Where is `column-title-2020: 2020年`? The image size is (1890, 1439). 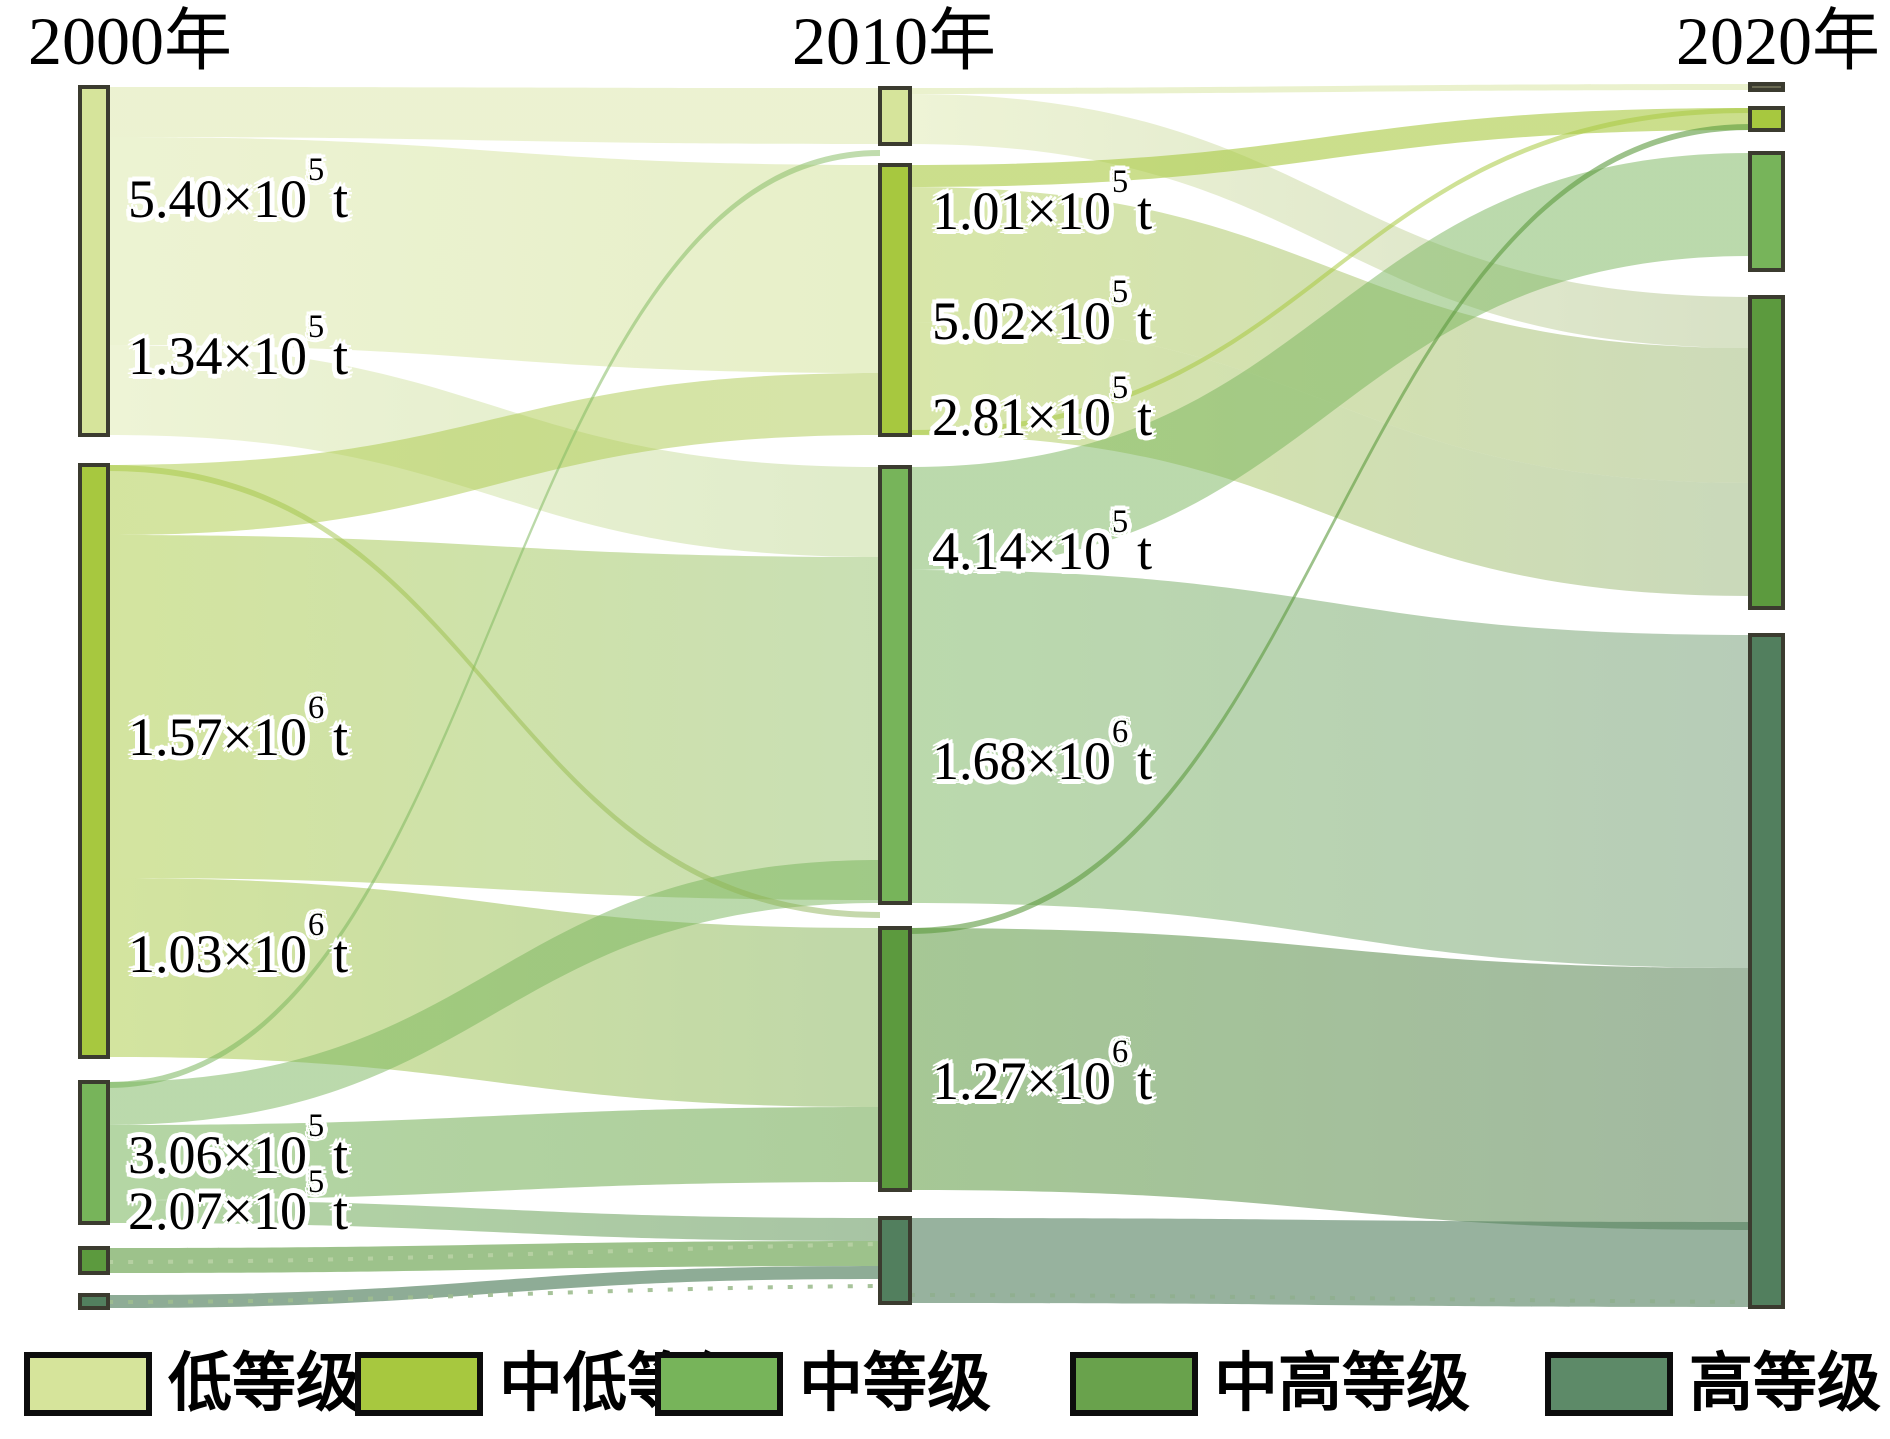 column-title-2020: 2020年 is located at coordinates (1777, 41).